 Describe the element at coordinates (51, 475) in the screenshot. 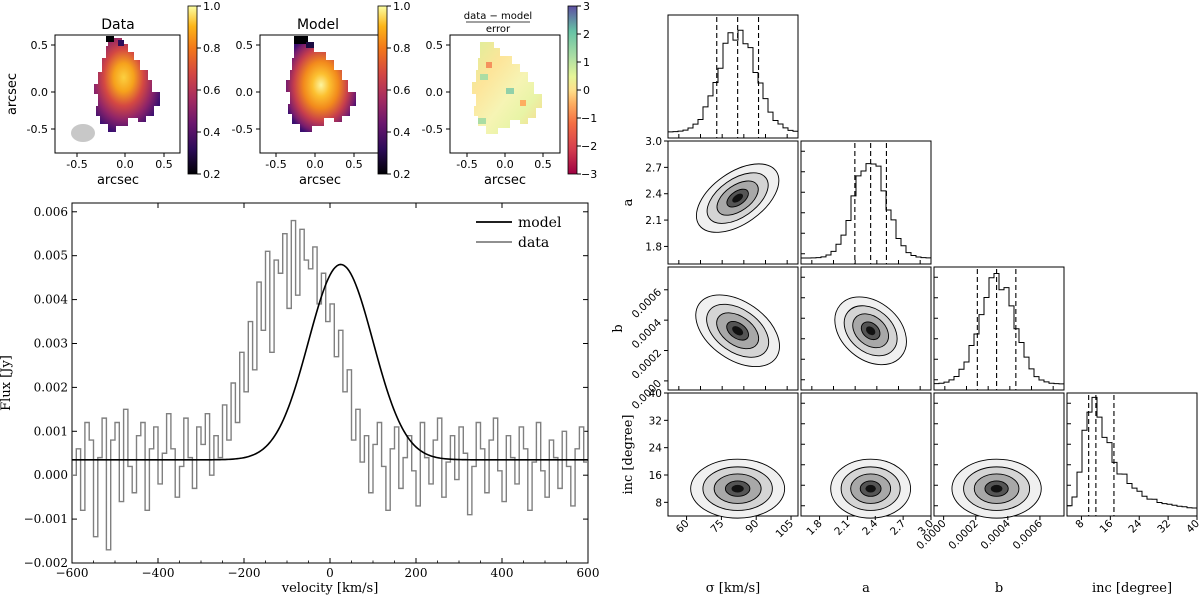

I see `spectrum-ytick-label: 0.000` at that location.